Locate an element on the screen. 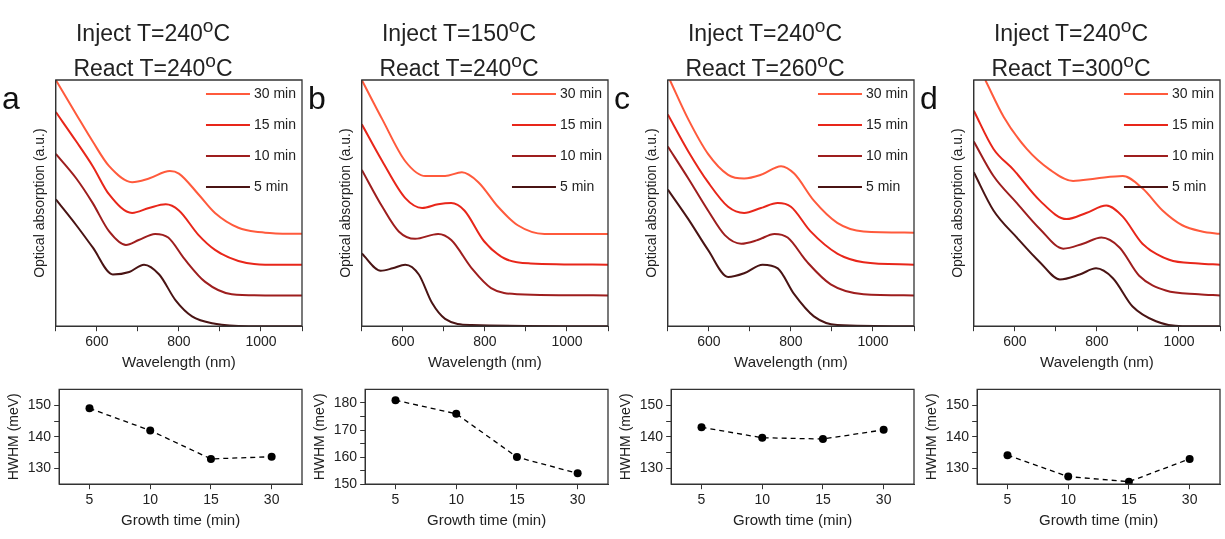  text: a is located at coordinates (11, 97).